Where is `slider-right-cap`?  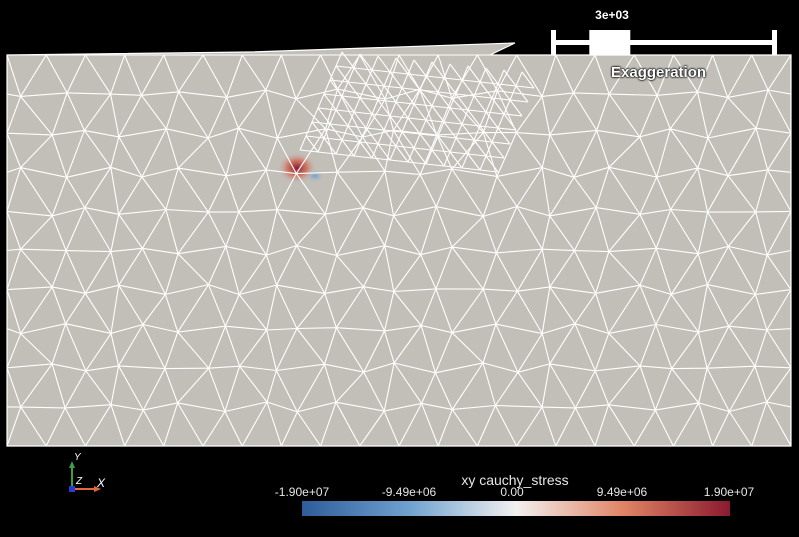 slider-right-cap is located at coordinates (774, 42).